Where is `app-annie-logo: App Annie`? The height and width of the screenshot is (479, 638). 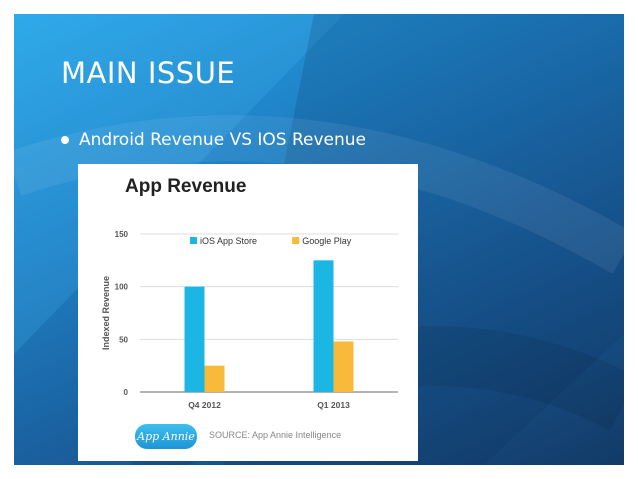
app-annie-logo: App Annie is located at coordinates (166, 436).